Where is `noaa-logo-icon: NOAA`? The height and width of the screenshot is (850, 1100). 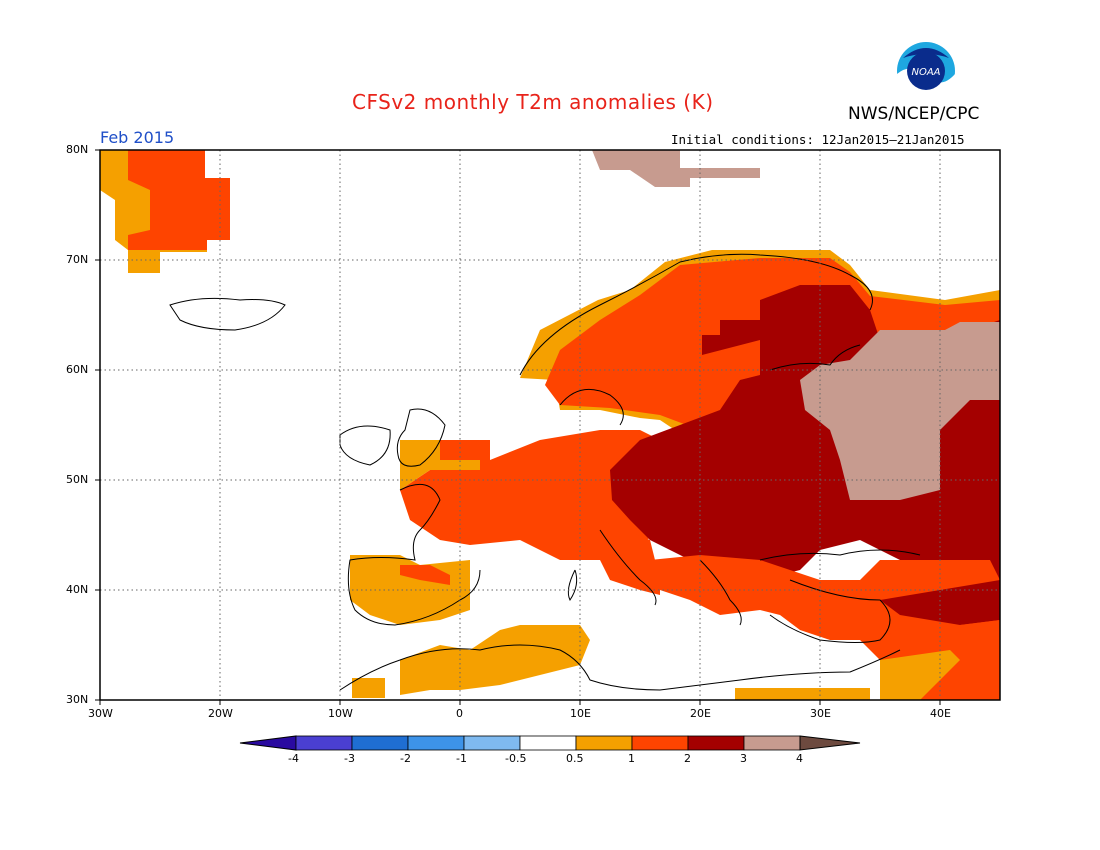
noaa-logo-icon: NOAA is located at coordinates (926, 72).